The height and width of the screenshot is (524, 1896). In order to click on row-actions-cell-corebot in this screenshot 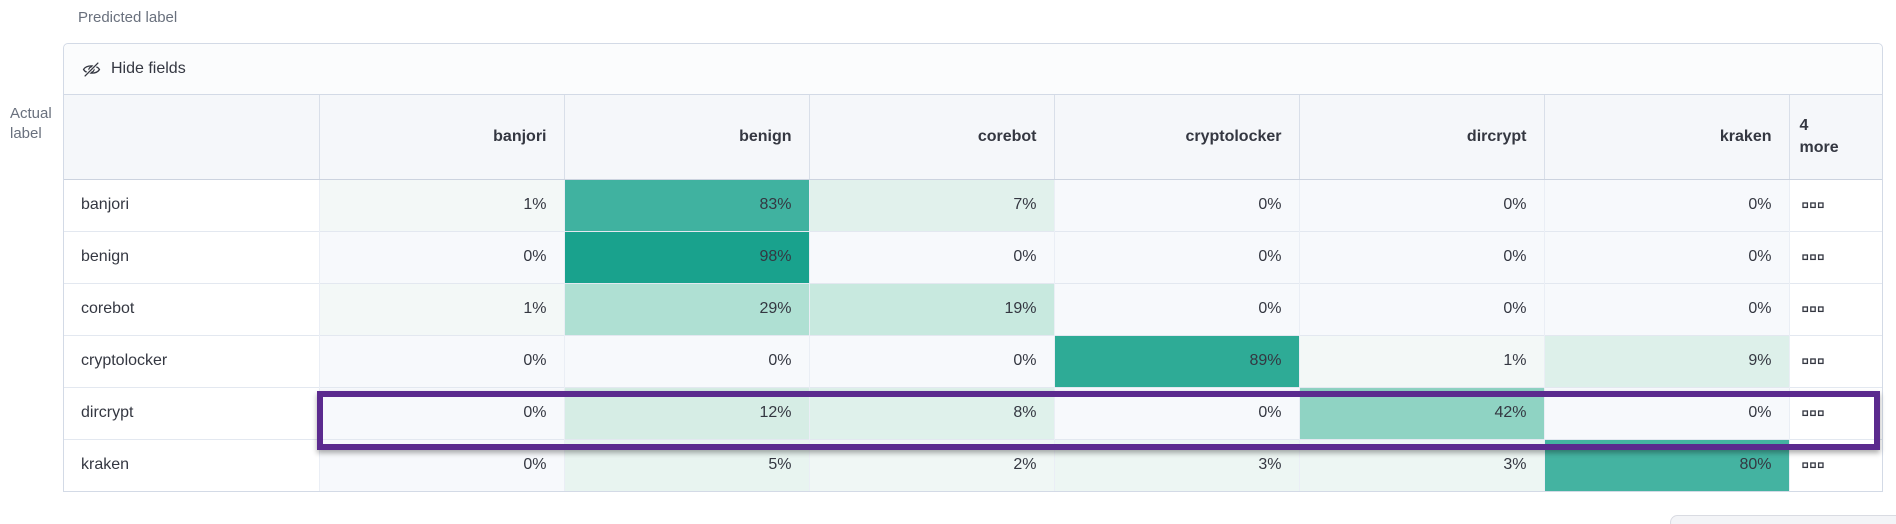, I will do `click(1835, 308)`.